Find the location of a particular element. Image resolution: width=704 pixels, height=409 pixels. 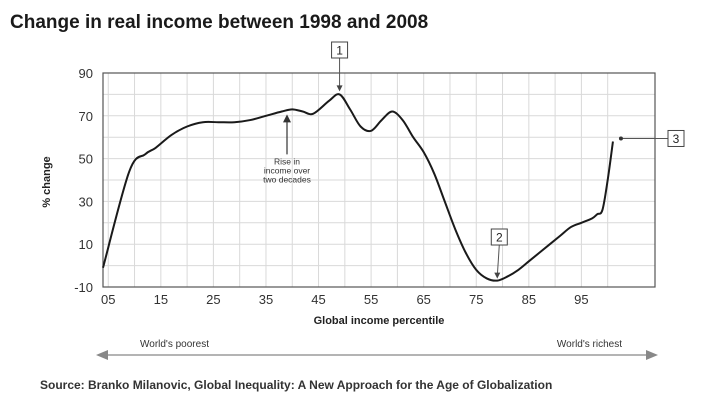

poorest-richest-arrow: World's poorest World's richest is located at coordinates (377, 349).